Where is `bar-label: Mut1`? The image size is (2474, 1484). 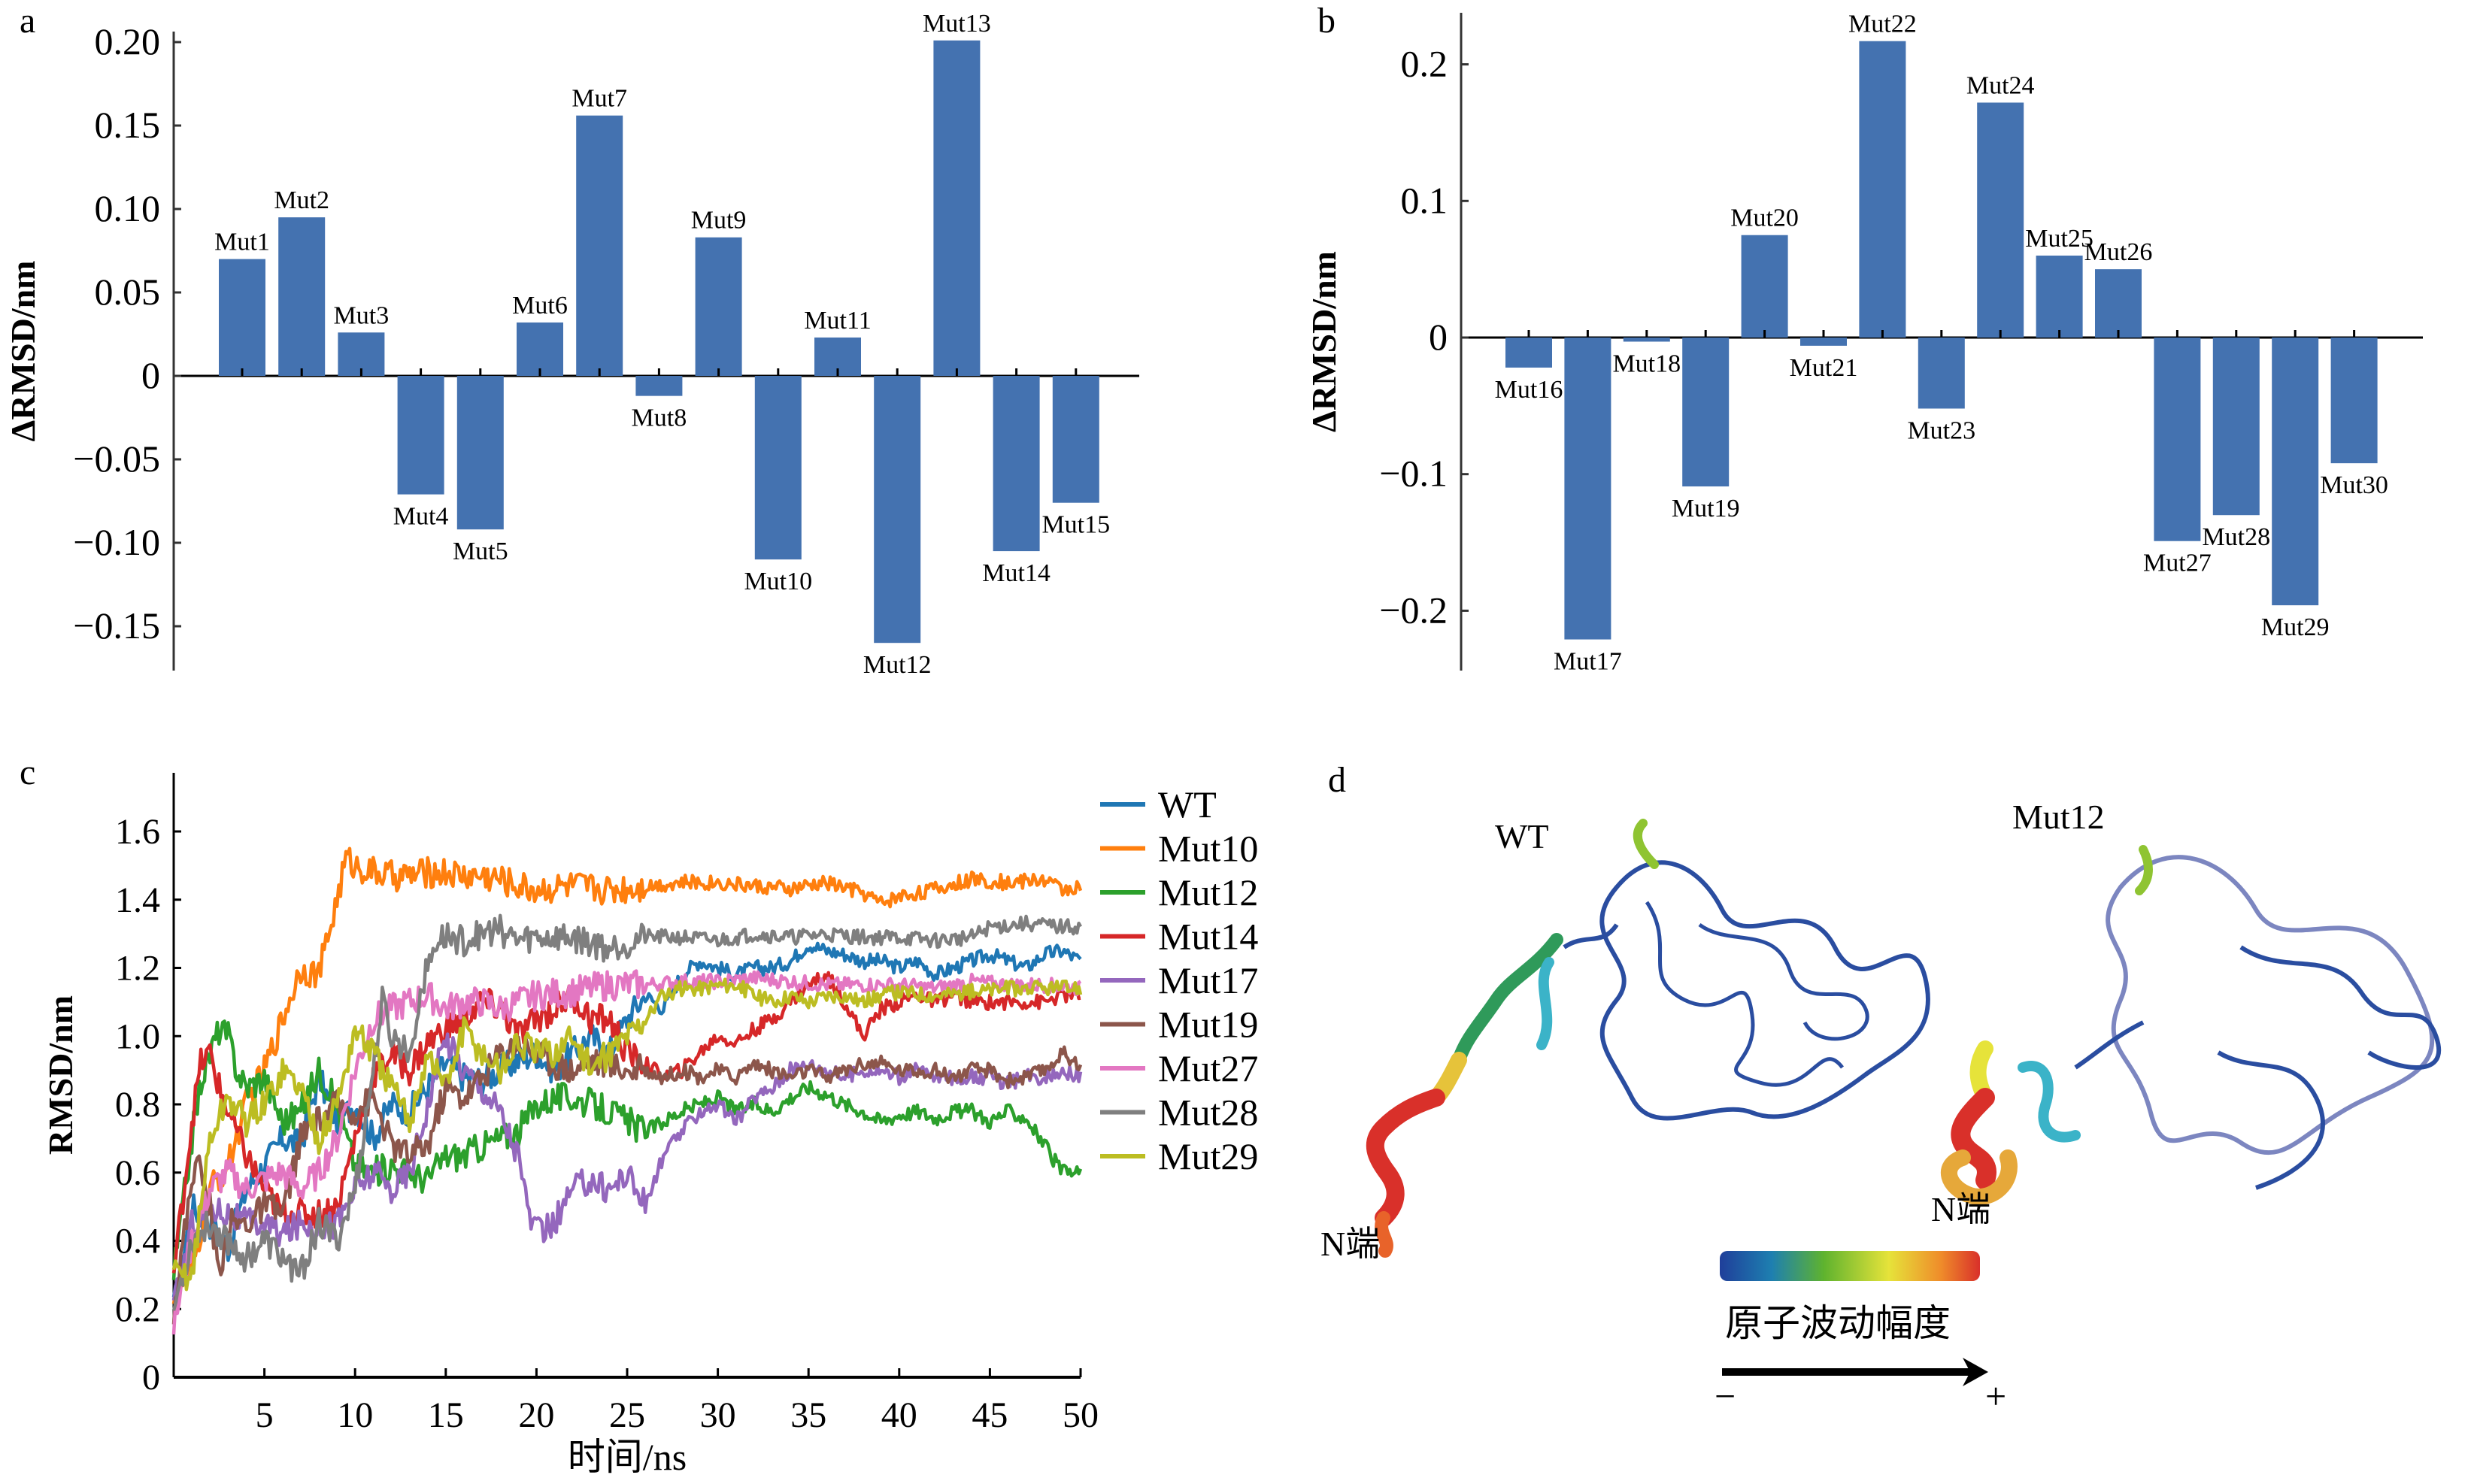 bar-label: Mut1 is located at coordinates (242, 242).